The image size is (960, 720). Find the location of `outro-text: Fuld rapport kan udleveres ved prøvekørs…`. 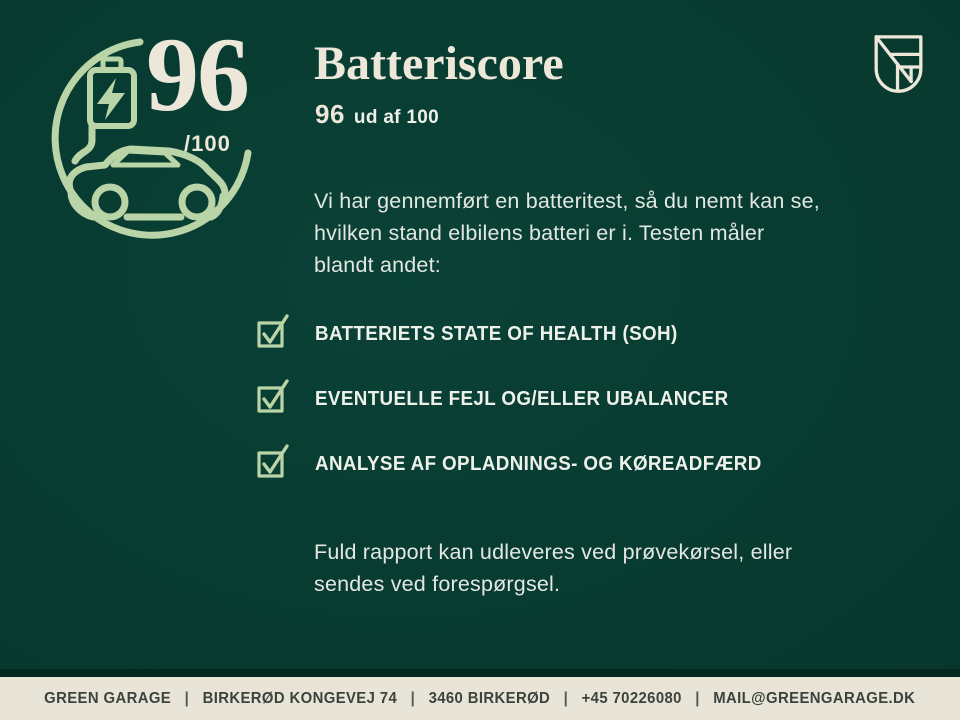

outro-text: Fuld rapport kan udleveres ved prøvekørs… is located at coordinates (553, 568).